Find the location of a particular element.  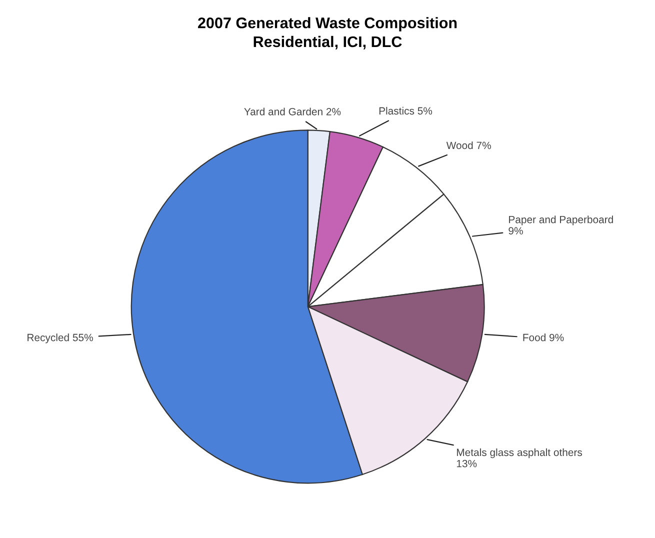

slice-label: Paper and Paperboard is located at coordinates (561, 221).